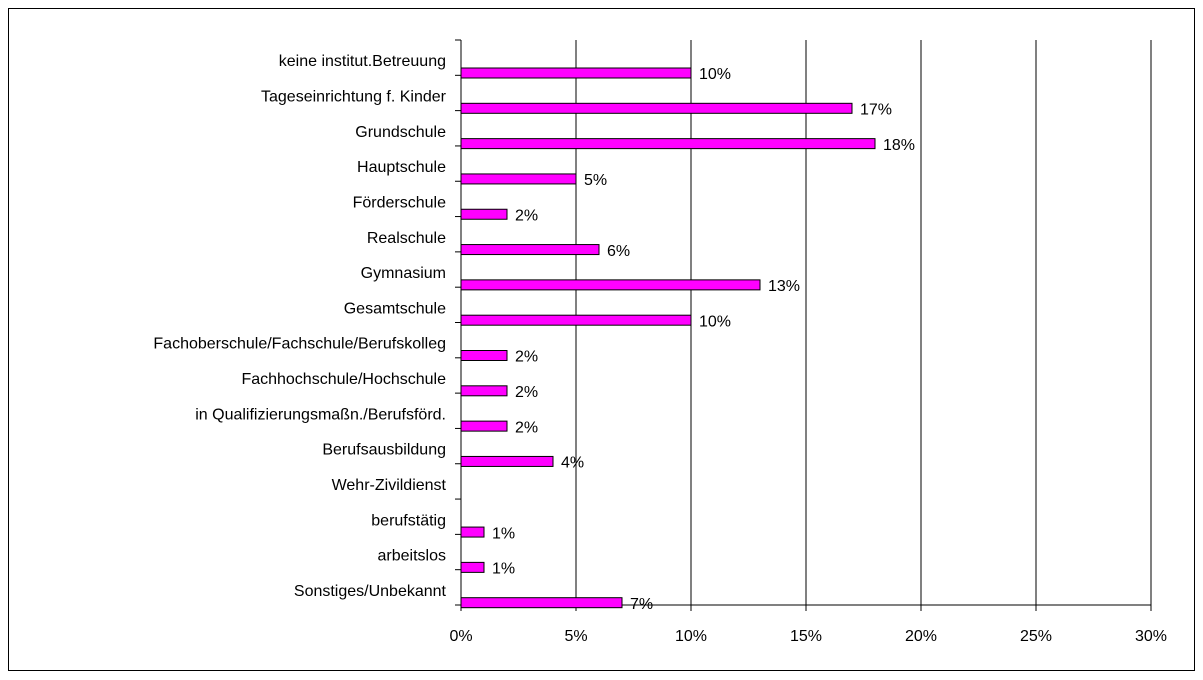 Image resolution: width=1203 pixels, height=680 pixels. Describe the element at coordinates (401, 167) in the screenshot. I see `y-tick-label: Hauptschule` at that location.